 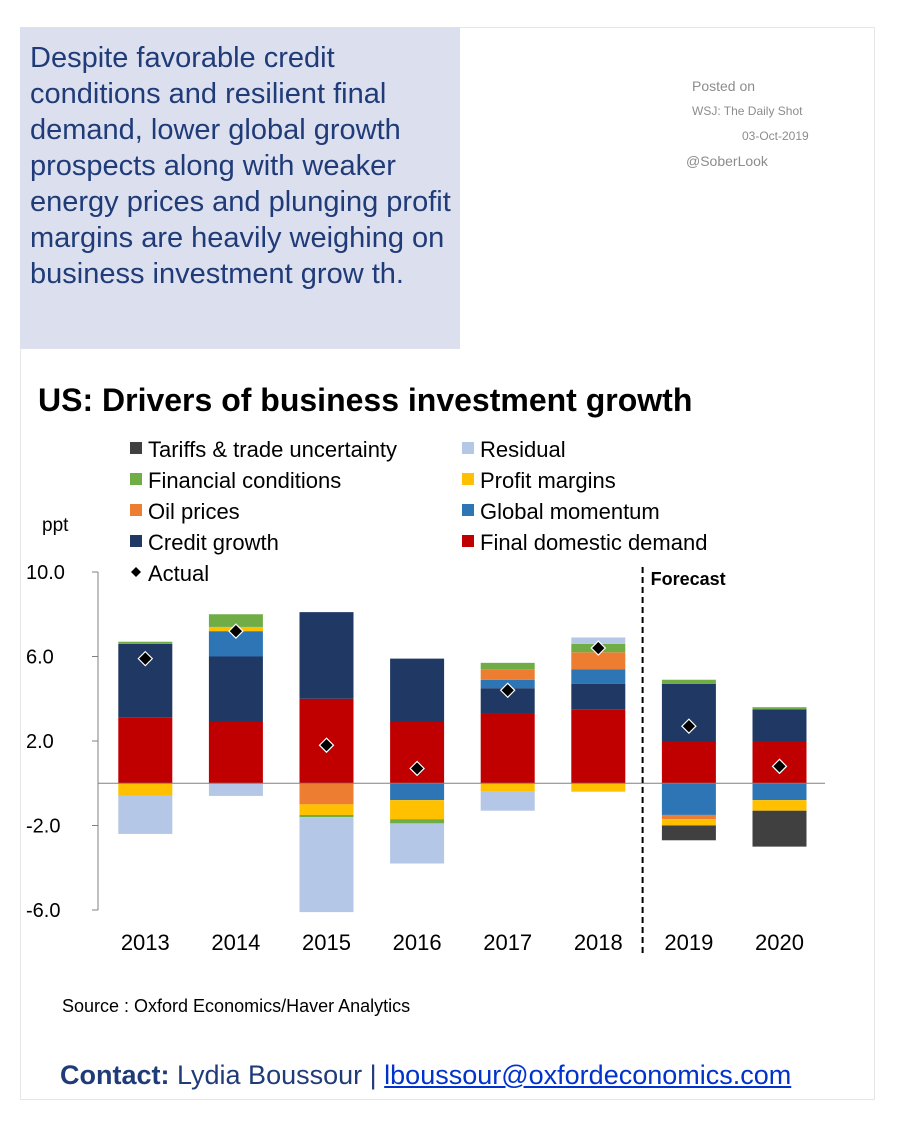 What do you see at coordinates (136, 479) in the screenshot?
I see `legend-financial-conditions-swatch` at bounding box center [136, 479].